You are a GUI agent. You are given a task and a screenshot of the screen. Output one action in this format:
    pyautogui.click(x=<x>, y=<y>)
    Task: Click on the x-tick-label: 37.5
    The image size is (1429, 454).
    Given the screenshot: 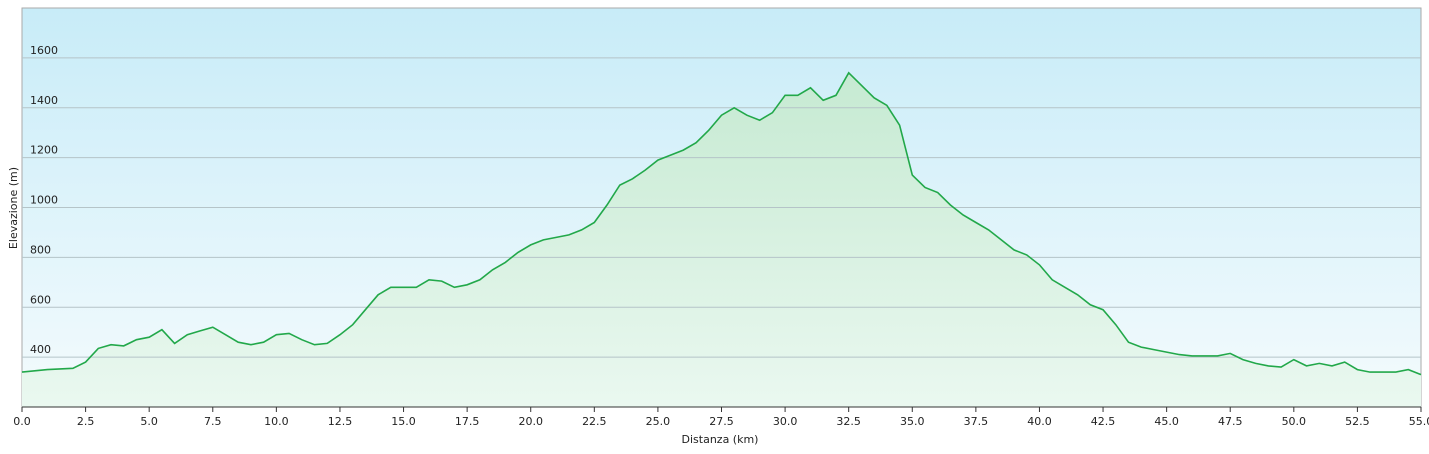 What is the action you would take?
    pyautogui.click(x=976, y=421)
    